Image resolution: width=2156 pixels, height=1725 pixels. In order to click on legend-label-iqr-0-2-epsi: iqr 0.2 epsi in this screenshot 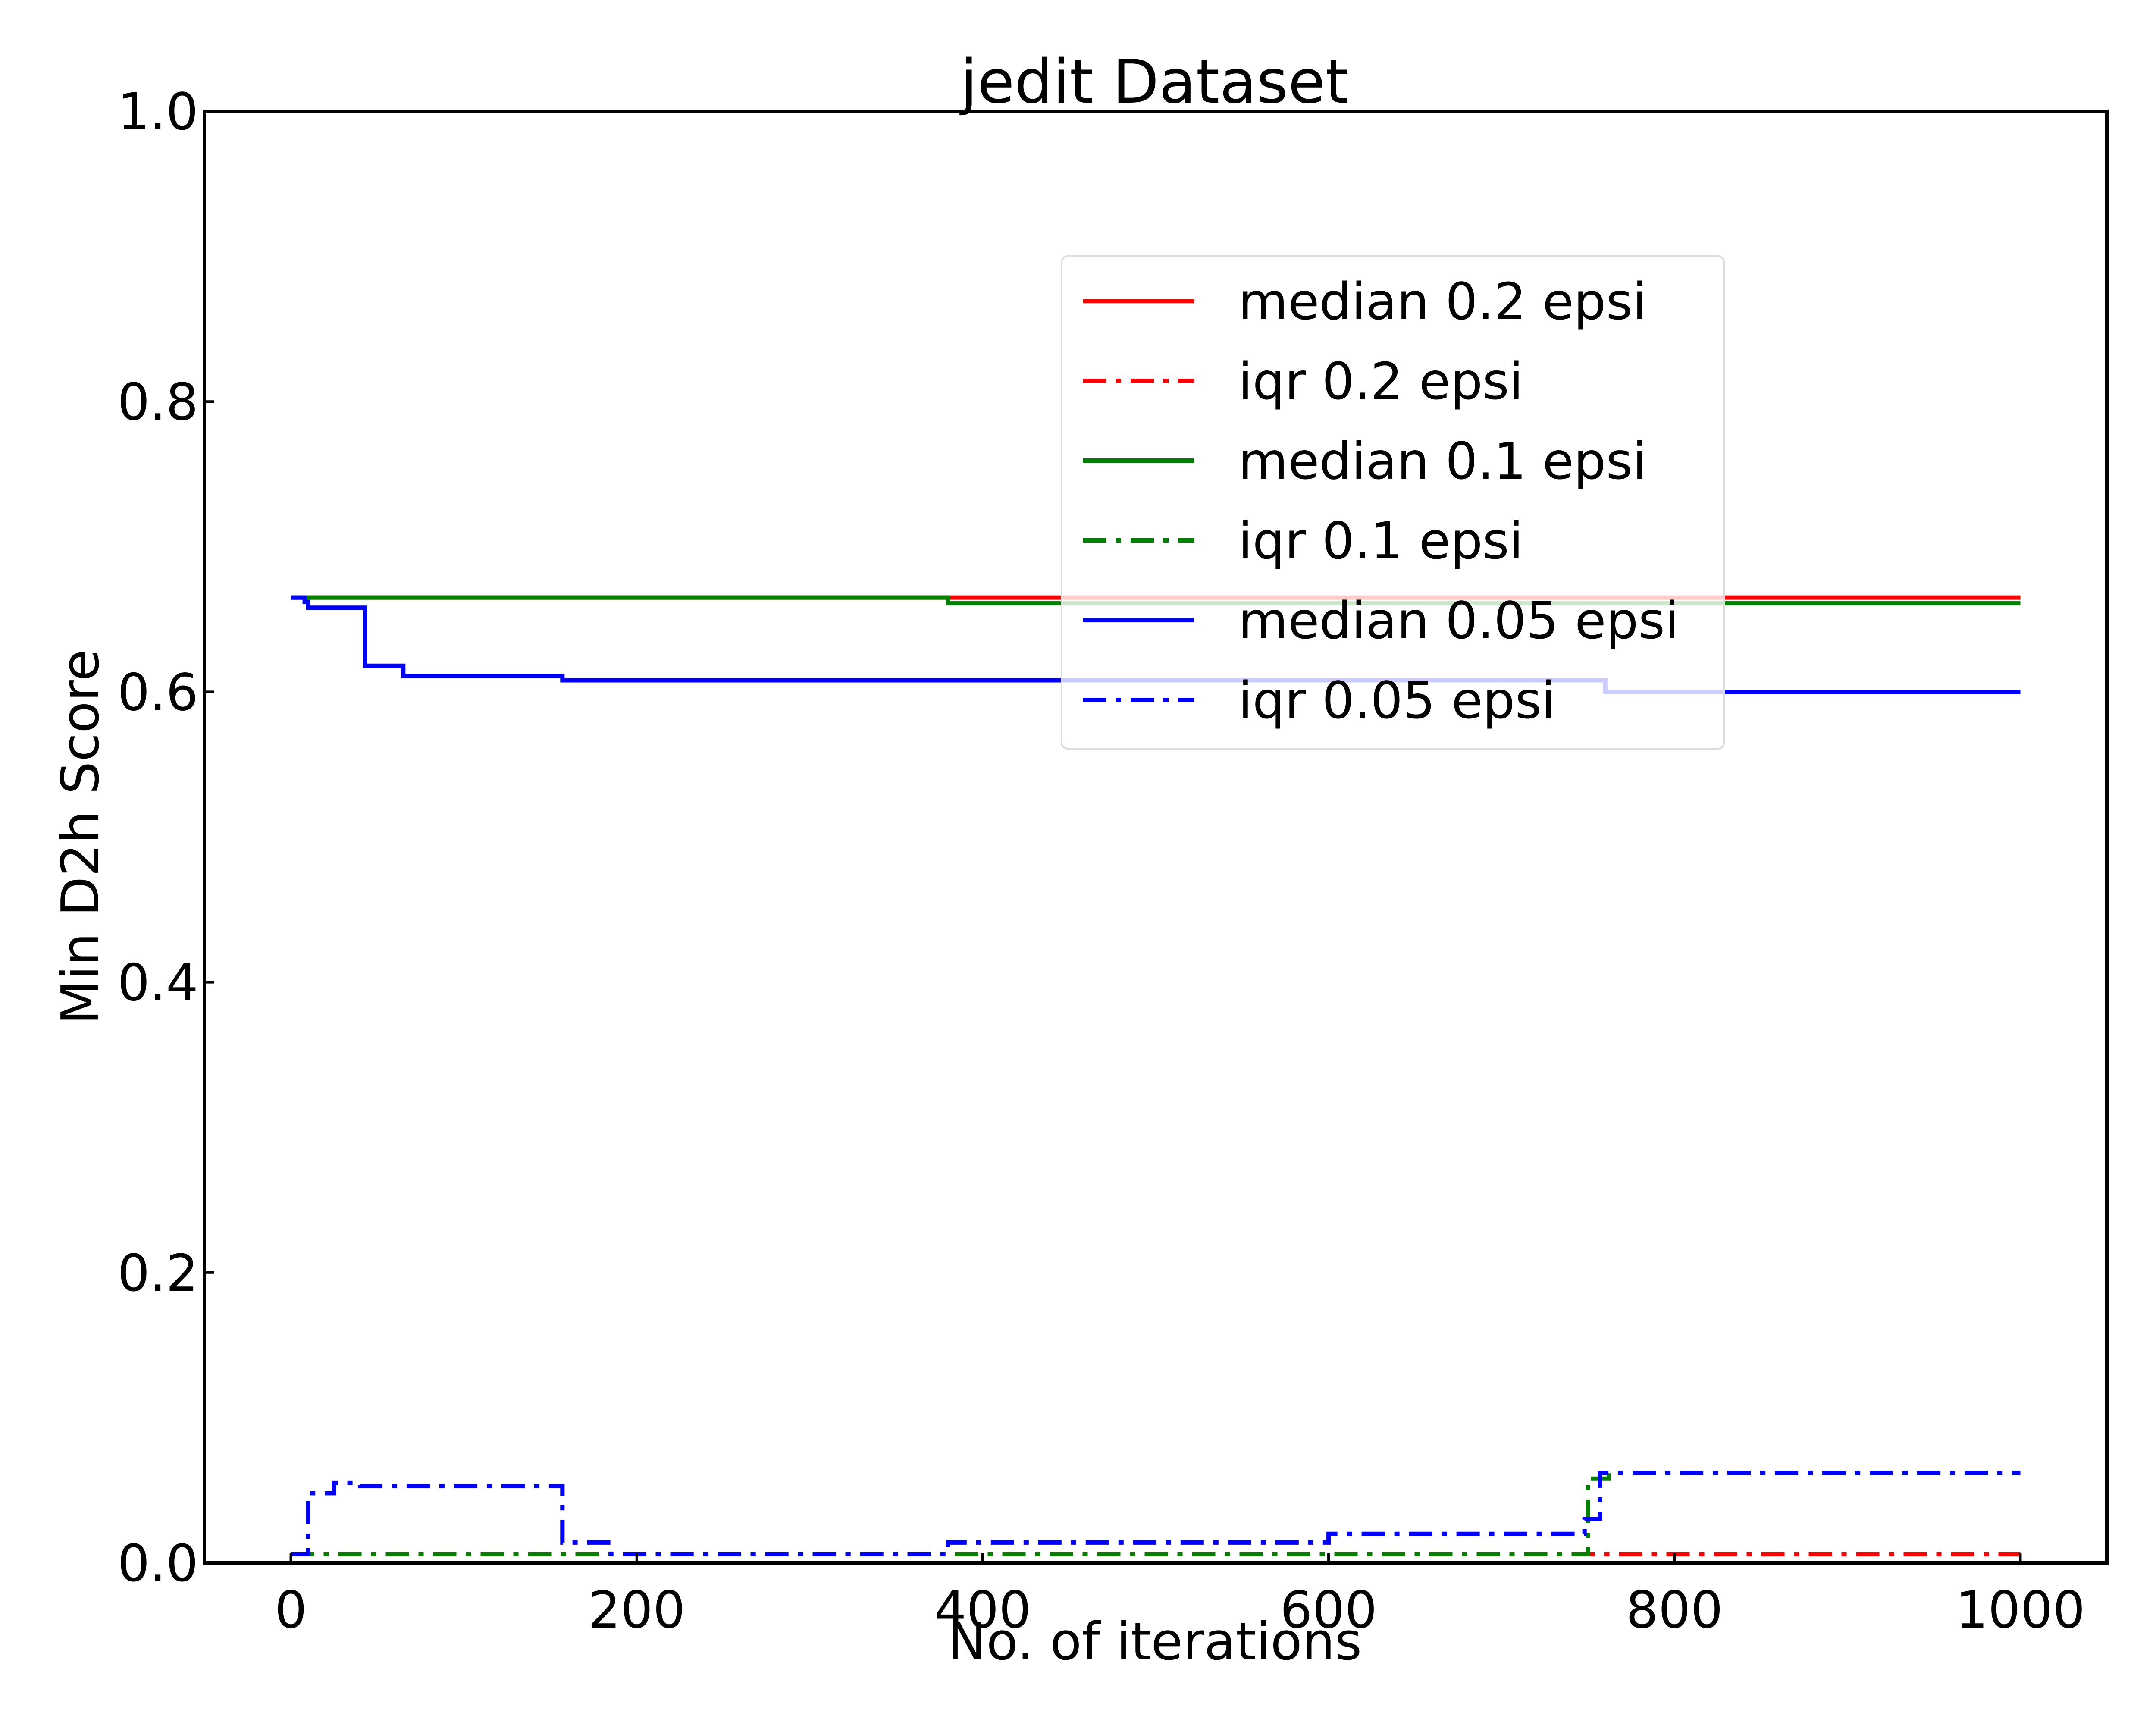, I will do `click(1380, 381)`.